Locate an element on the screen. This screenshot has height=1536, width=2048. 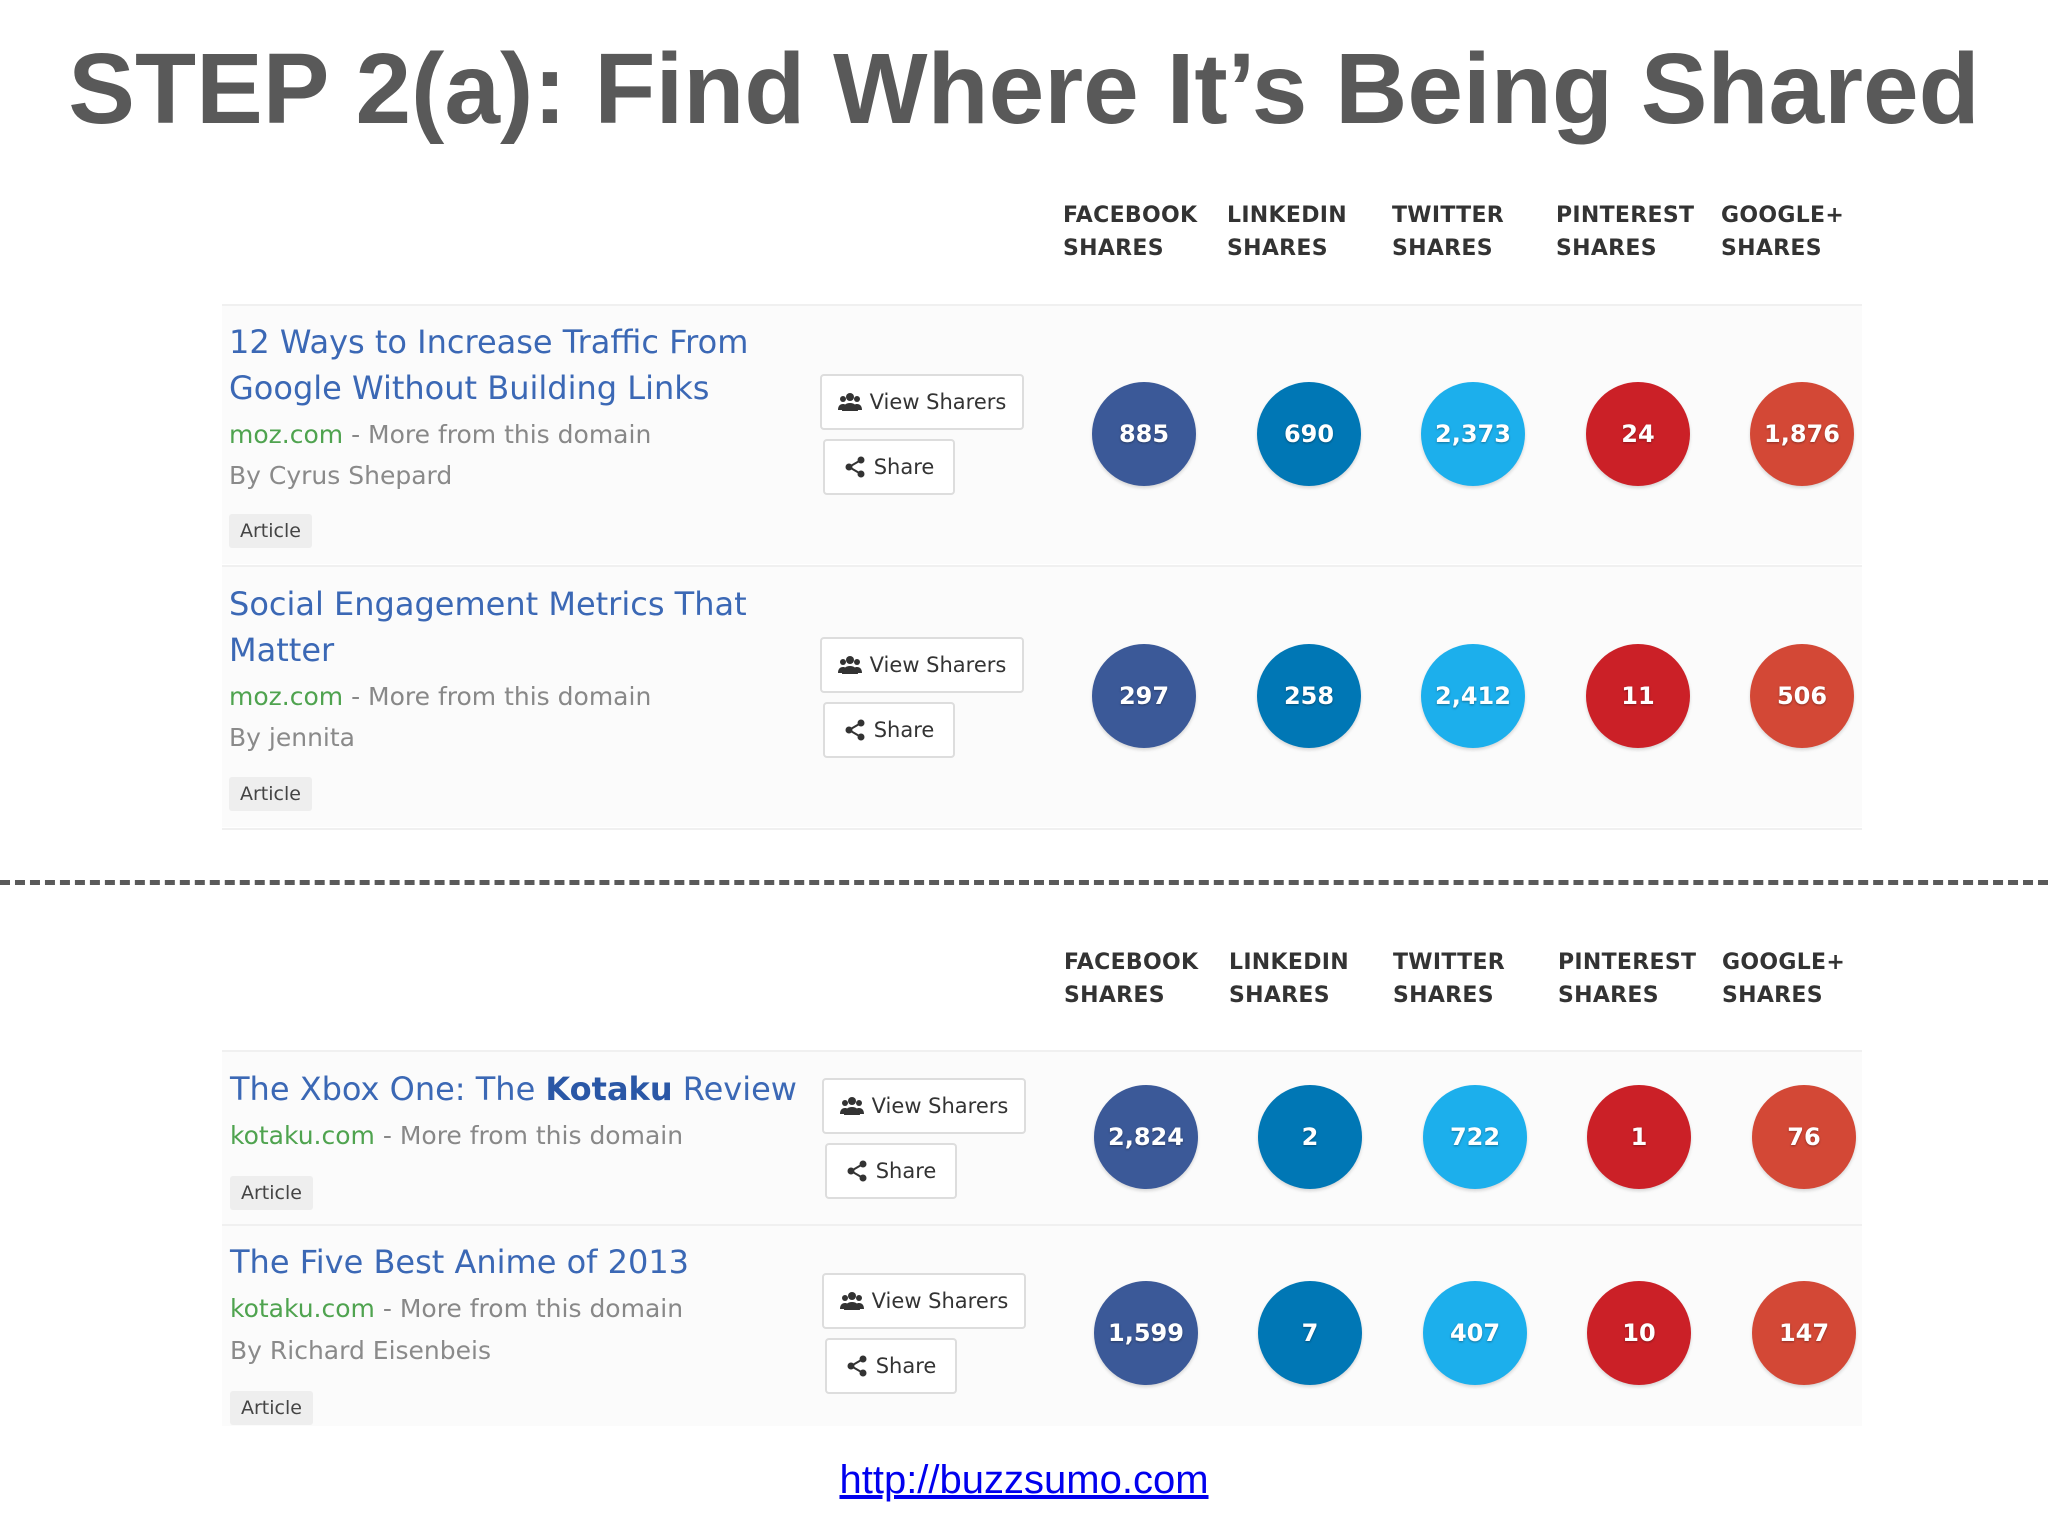
slide-title: STEP 2(a): Find Where It’s Being Shared is located at coordinates (1024, 89).